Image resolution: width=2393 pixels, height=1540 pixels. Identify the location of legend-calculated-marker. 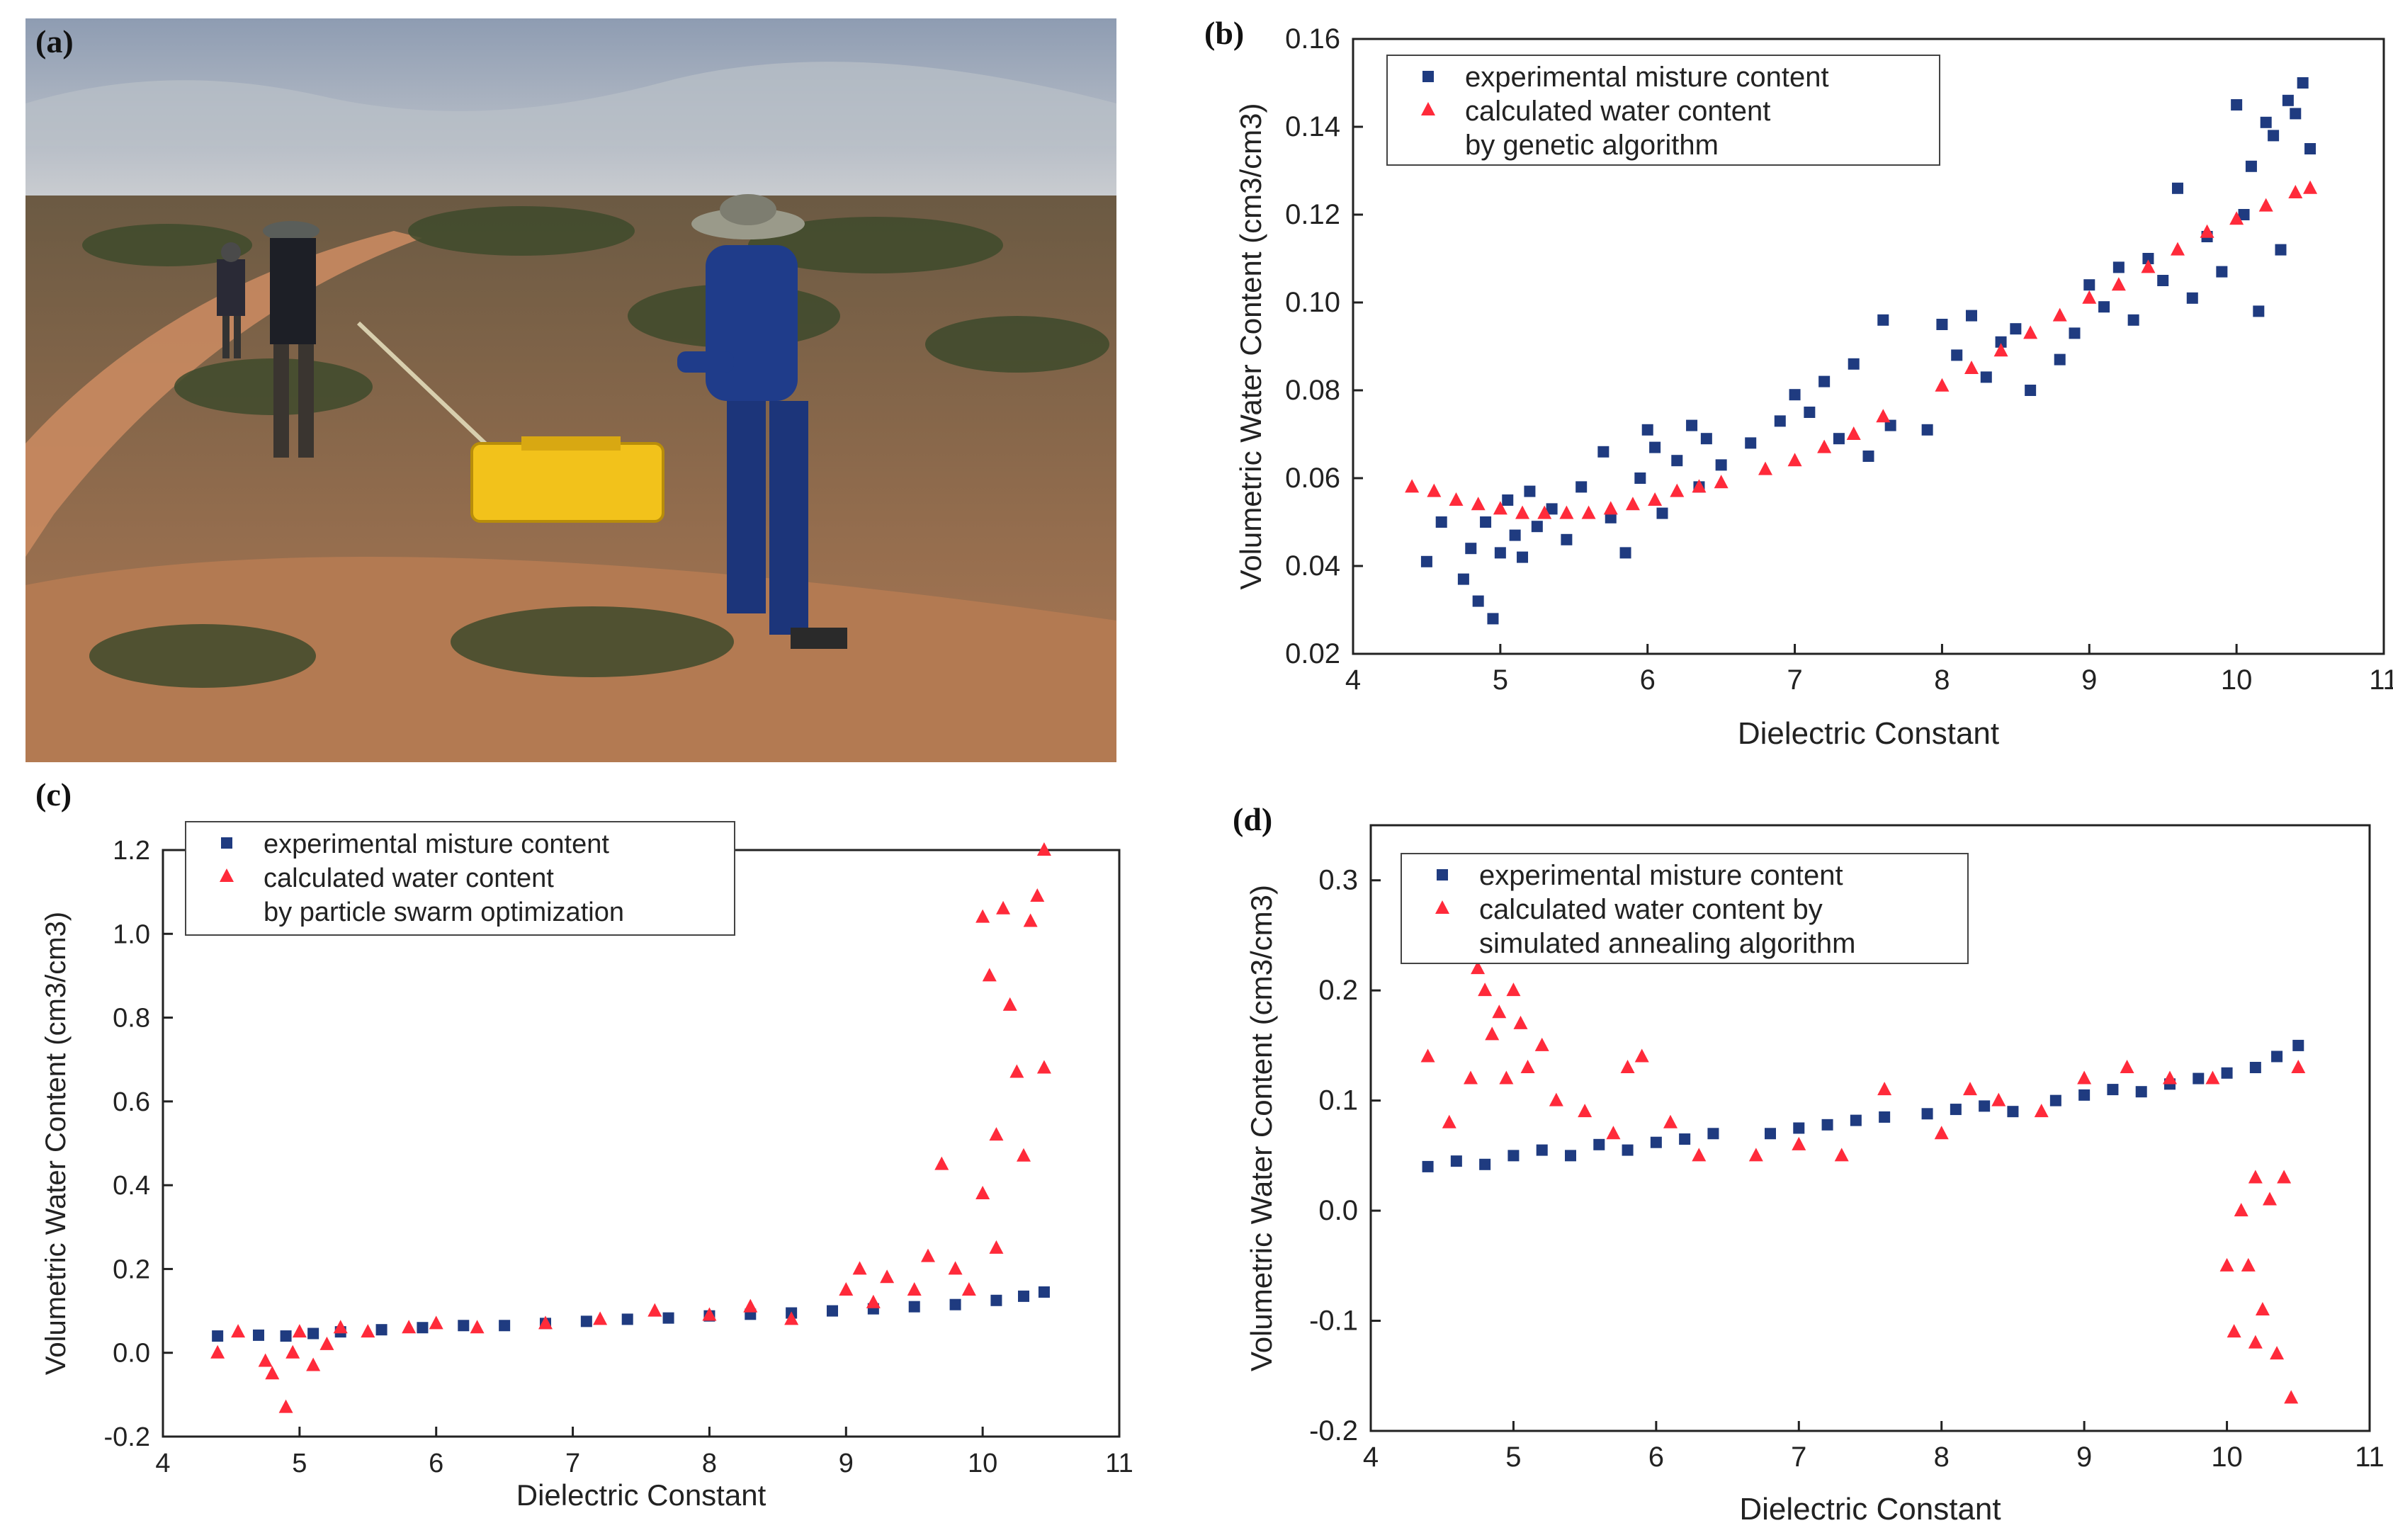
(1442, 907).